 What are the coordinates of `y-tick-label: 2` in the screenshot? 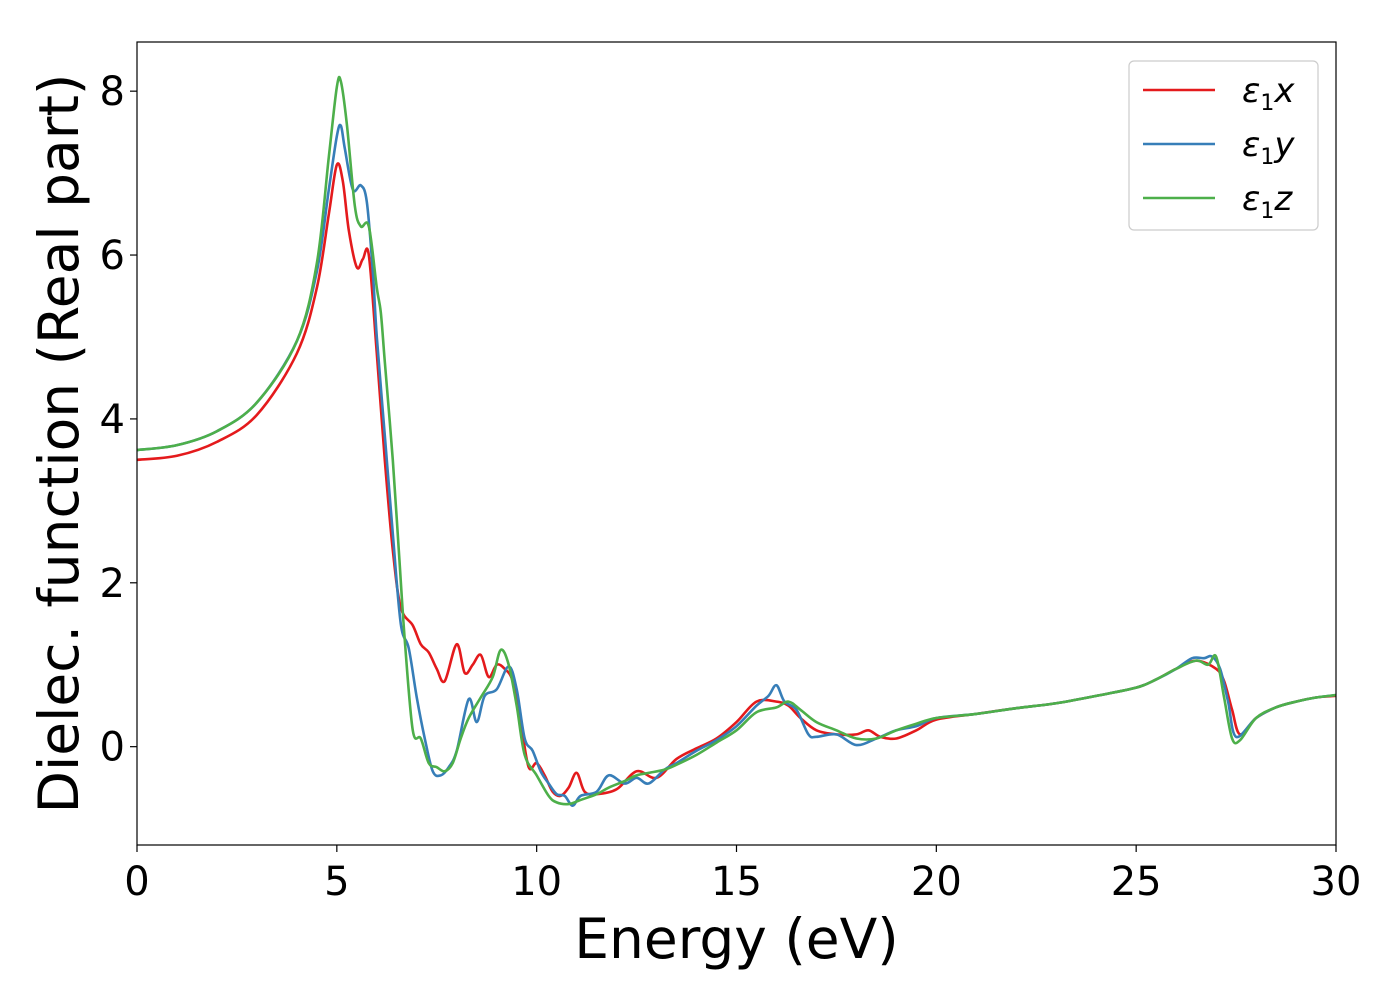 It's located at (112, 584).